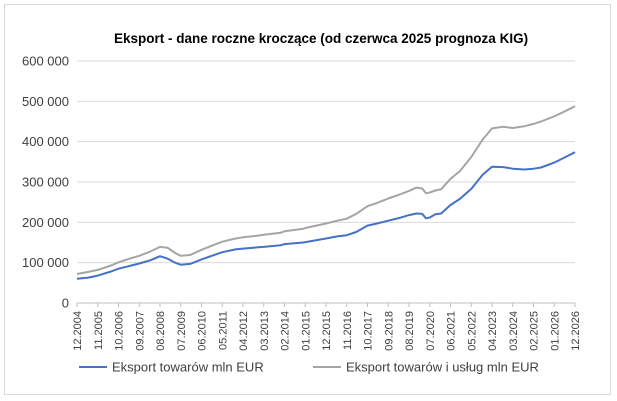  I want to click on legend-label: Eksport towarów i usług mln EUR, so click(442, 367).